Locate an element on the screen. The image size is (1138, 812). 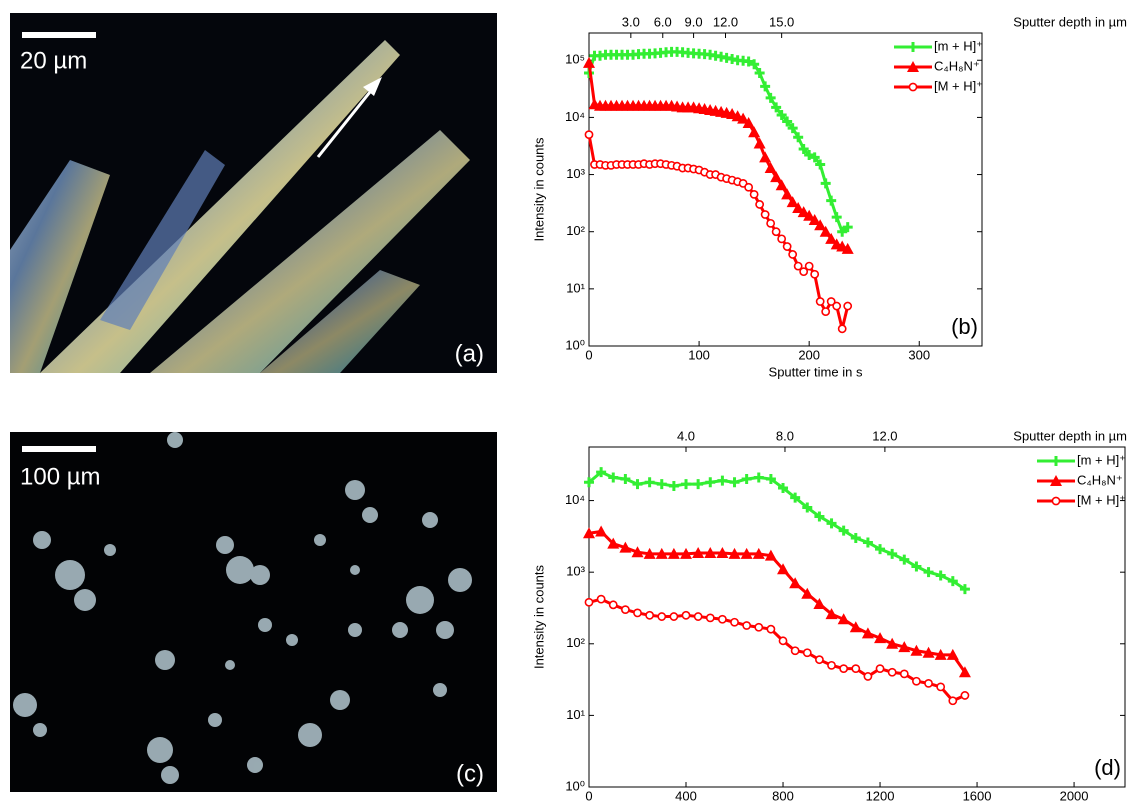
x-axis-label: Sputter time in s is located at coordinates (816, 371).